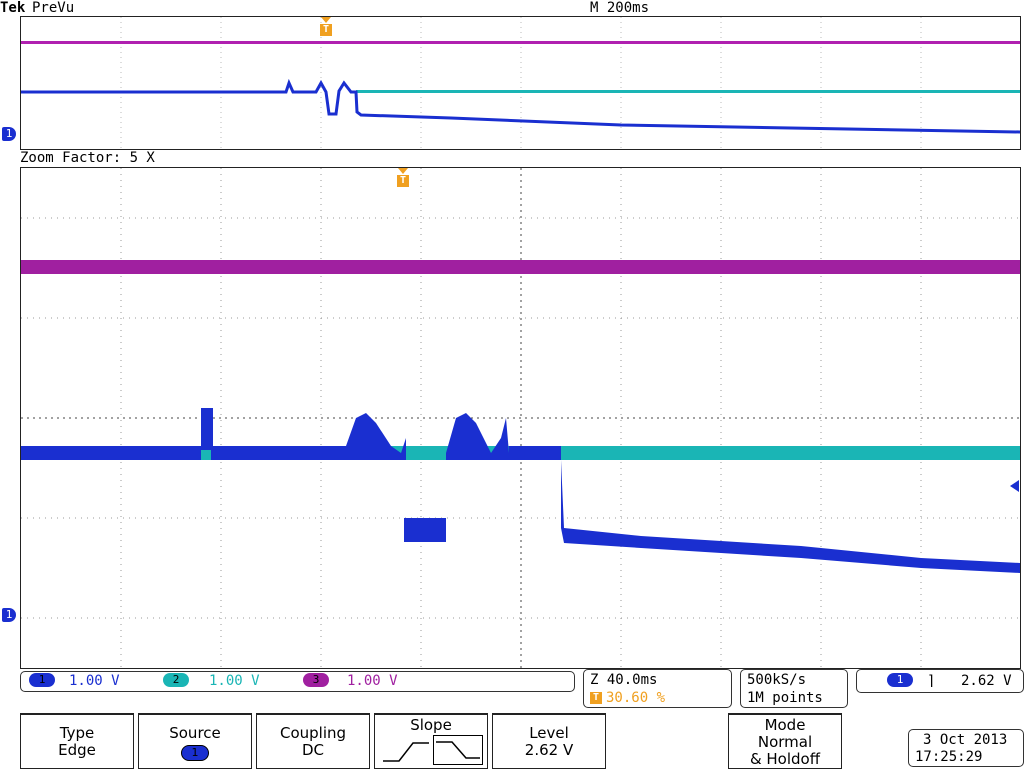 Image resolution: width=1024 pixels, height=769 pixels. I want to click on zoom-position: Z 40.0ms, so click(624, 680).